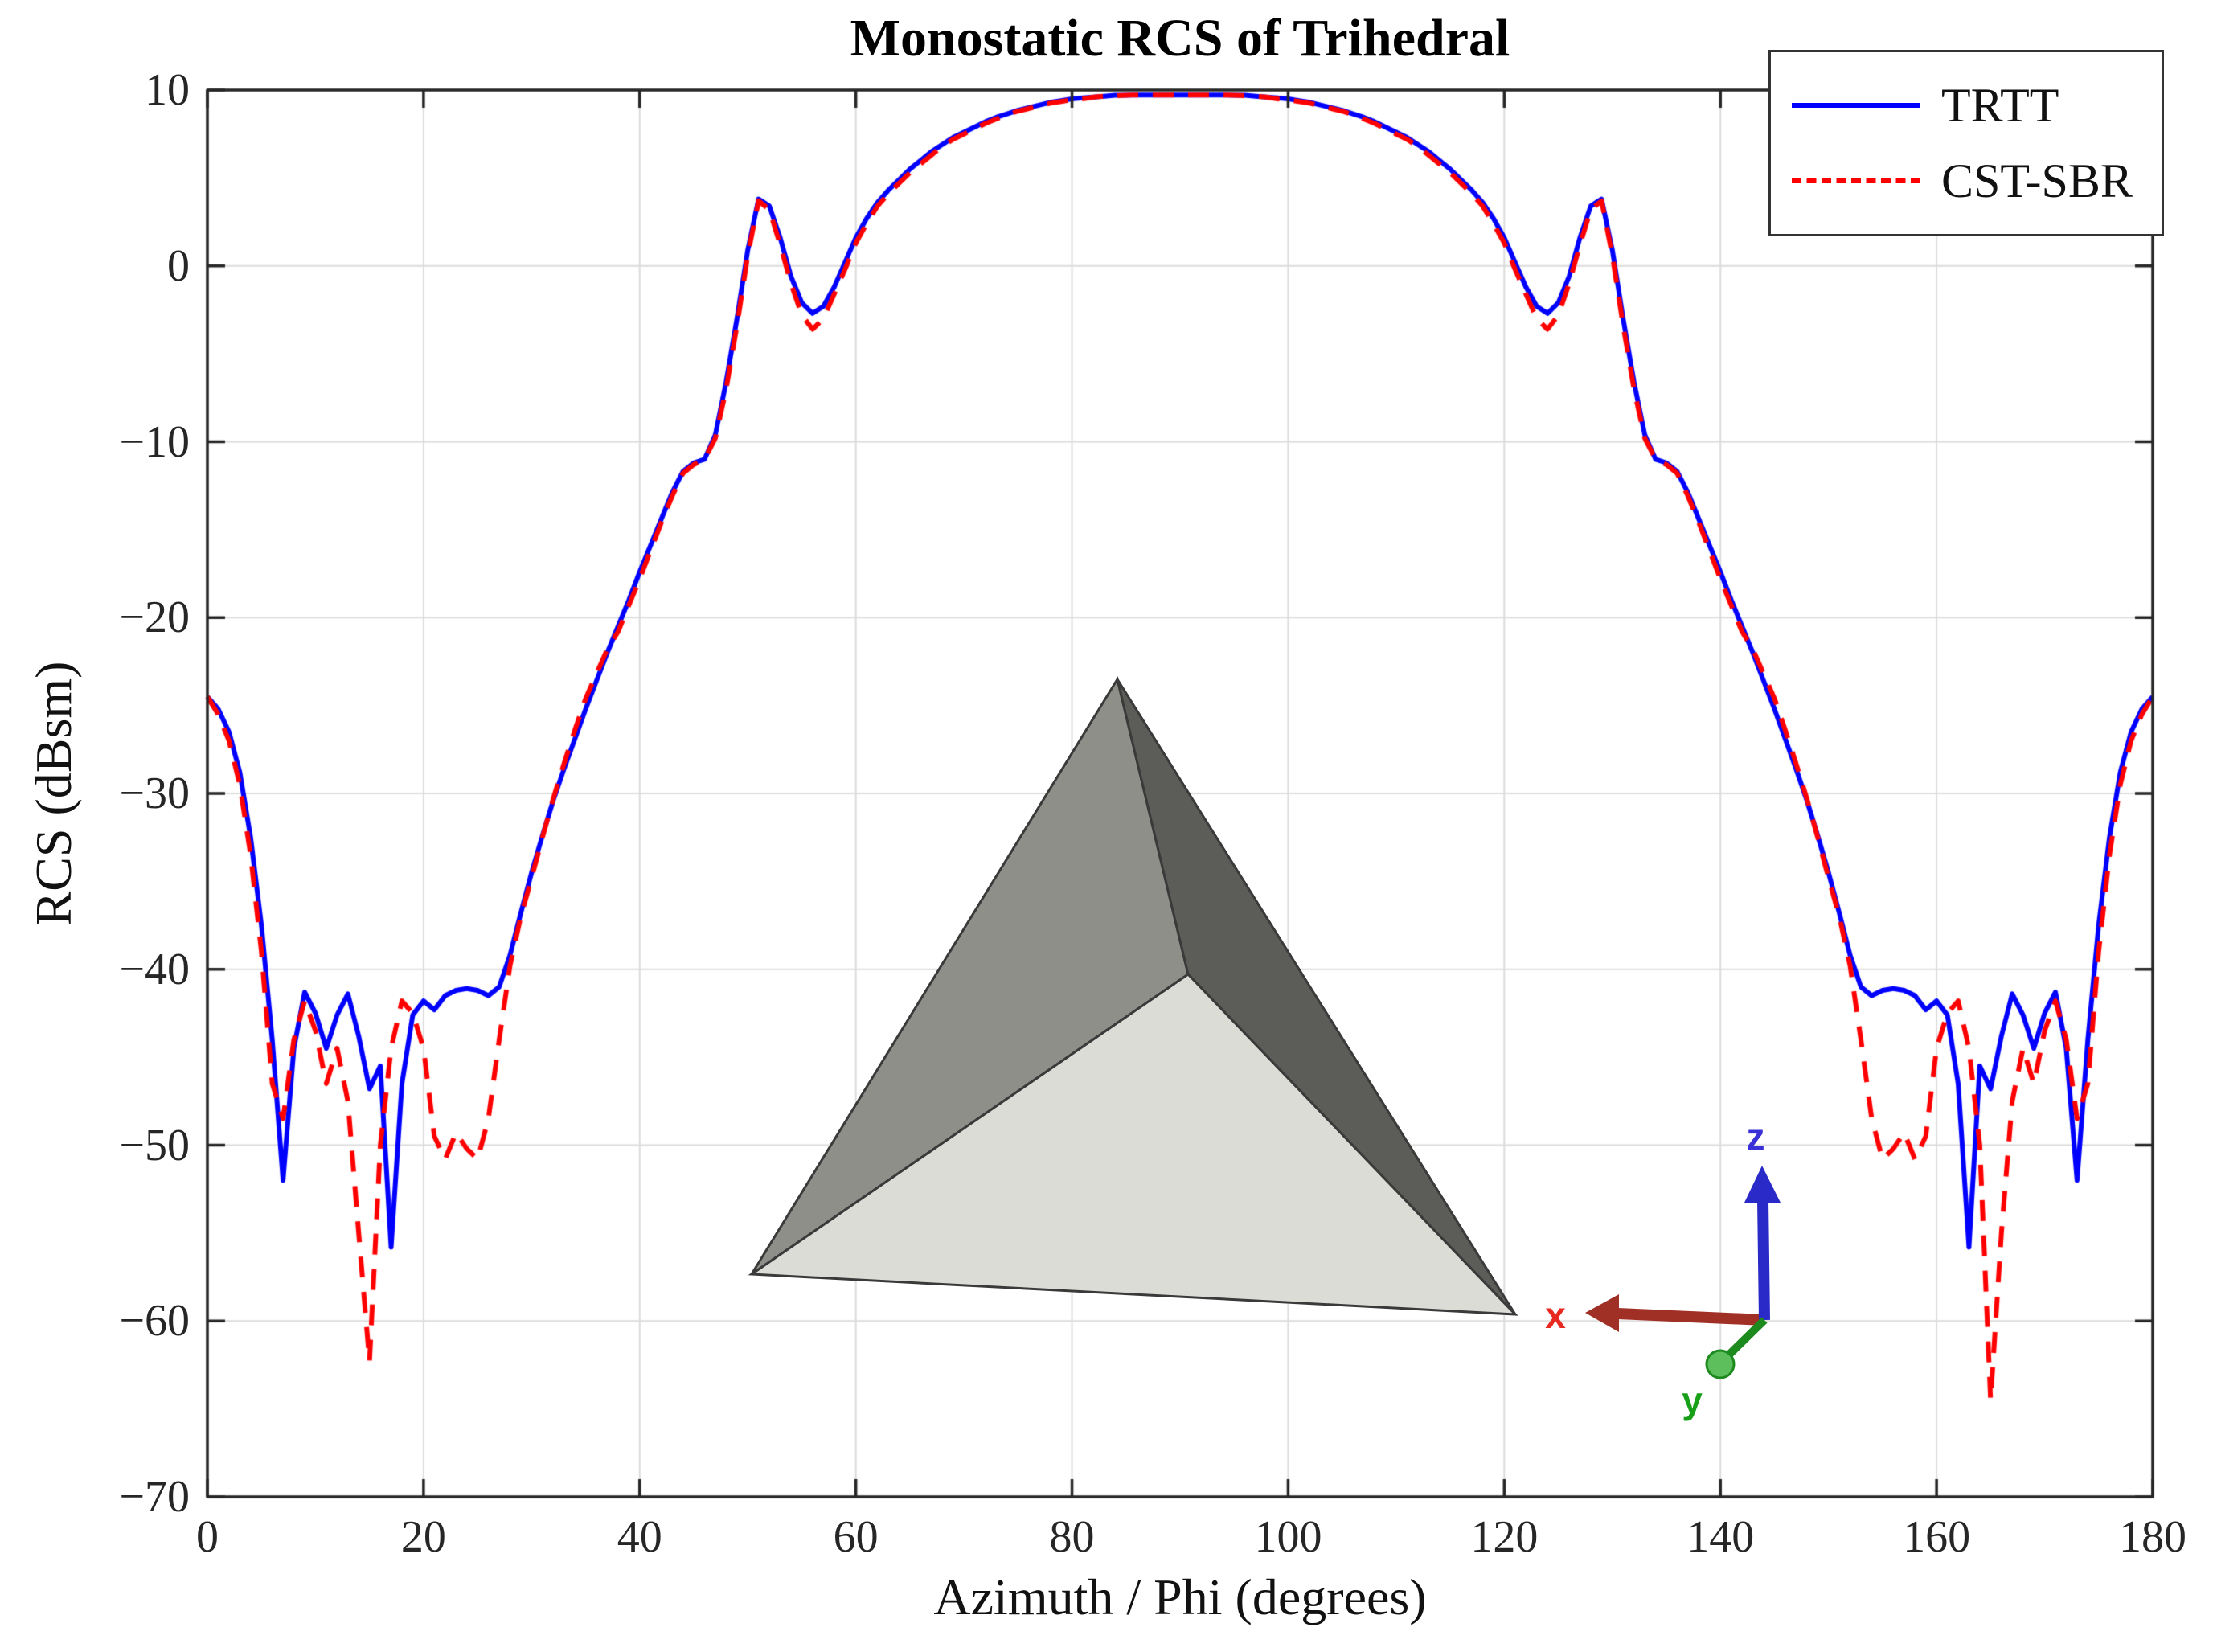 The image size is (2213, 1652). Describe the element at coordinates (1602, 1313) in the screenshot. I see `x-axis-arrowhead` at that location.